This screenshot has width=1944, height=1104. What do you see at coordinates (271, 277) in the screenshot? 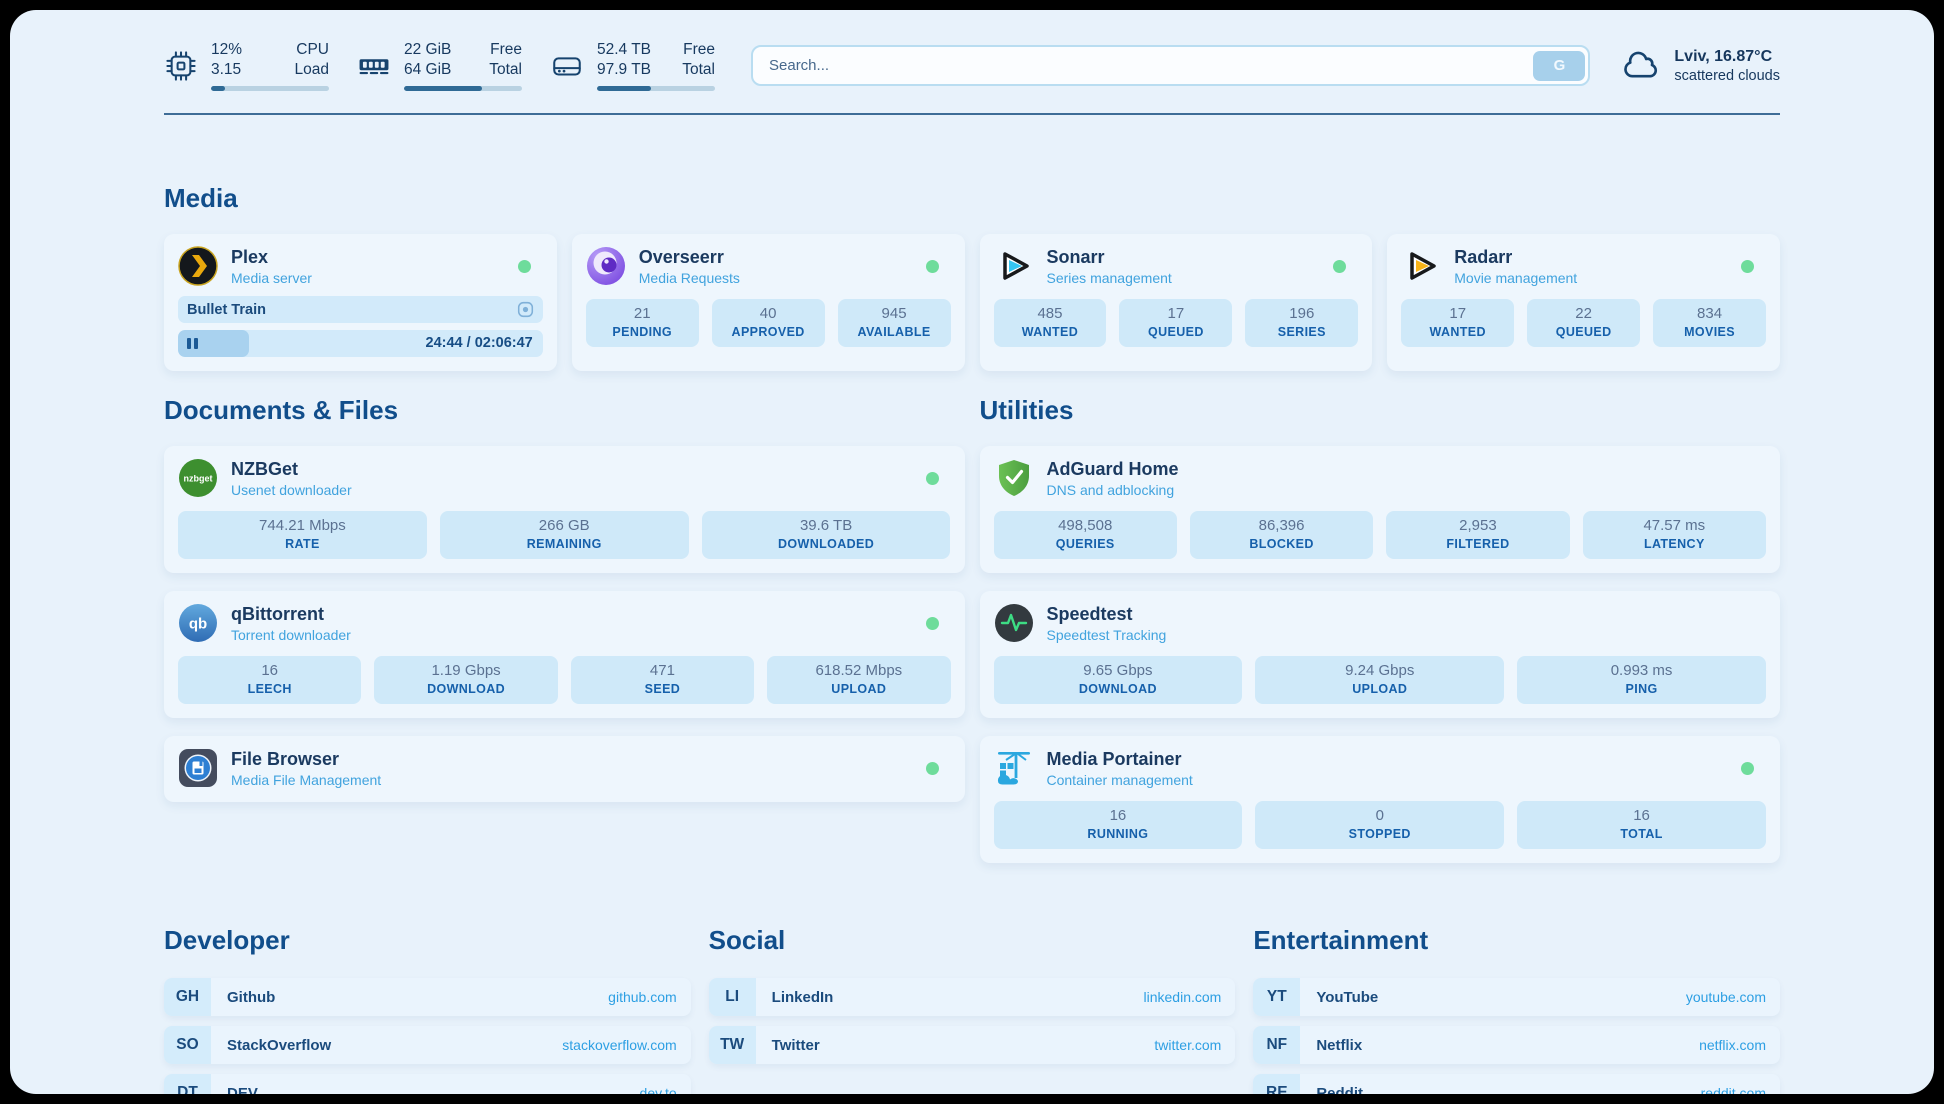
I see `app-subtitle: Media server` at bounding box center [271, 277].